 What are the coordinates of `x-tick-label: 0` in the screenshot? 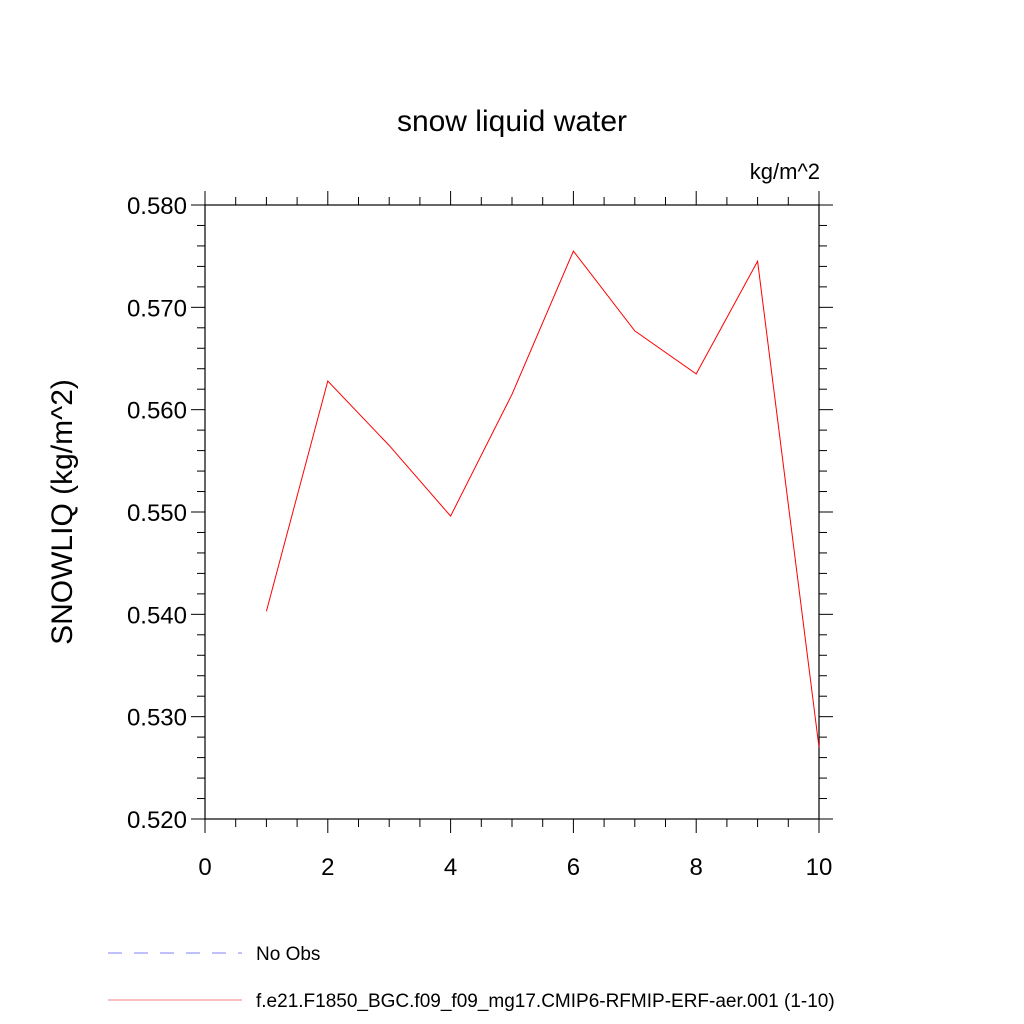 It's located at (204, 867).